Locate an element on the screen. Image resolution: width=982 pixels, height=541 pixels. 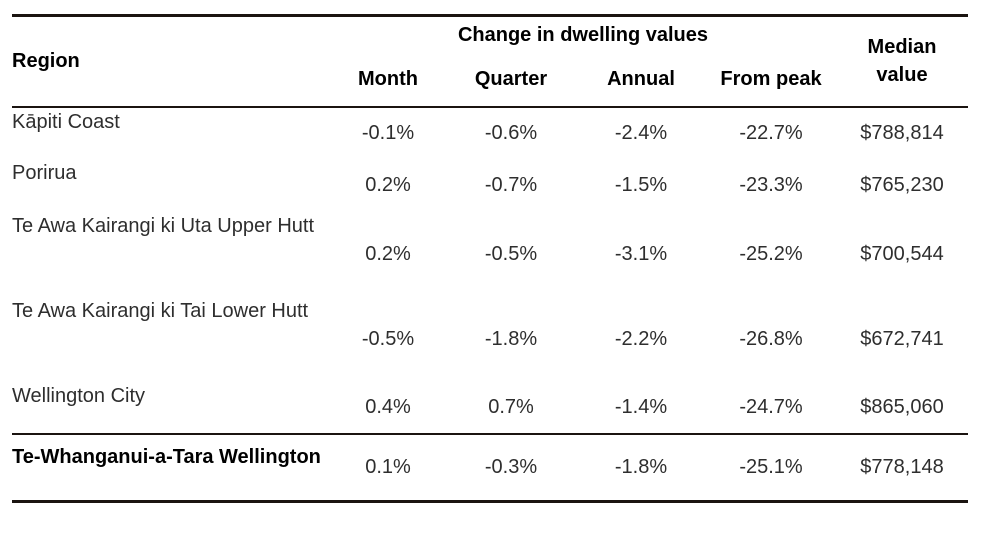
column-header-annual: Annual is located at coordinates (641, 79).